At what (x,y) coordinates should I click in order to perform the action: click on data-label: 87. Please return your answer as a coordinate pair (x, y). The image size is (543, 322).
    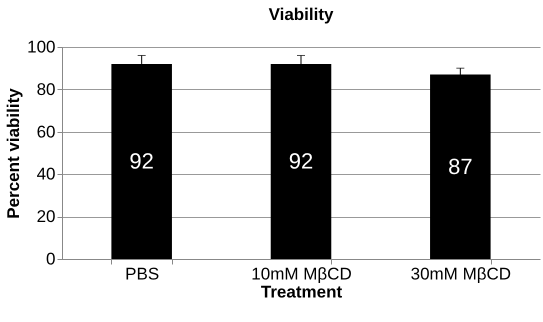
    Looking at the image, I should click on (460, 166).